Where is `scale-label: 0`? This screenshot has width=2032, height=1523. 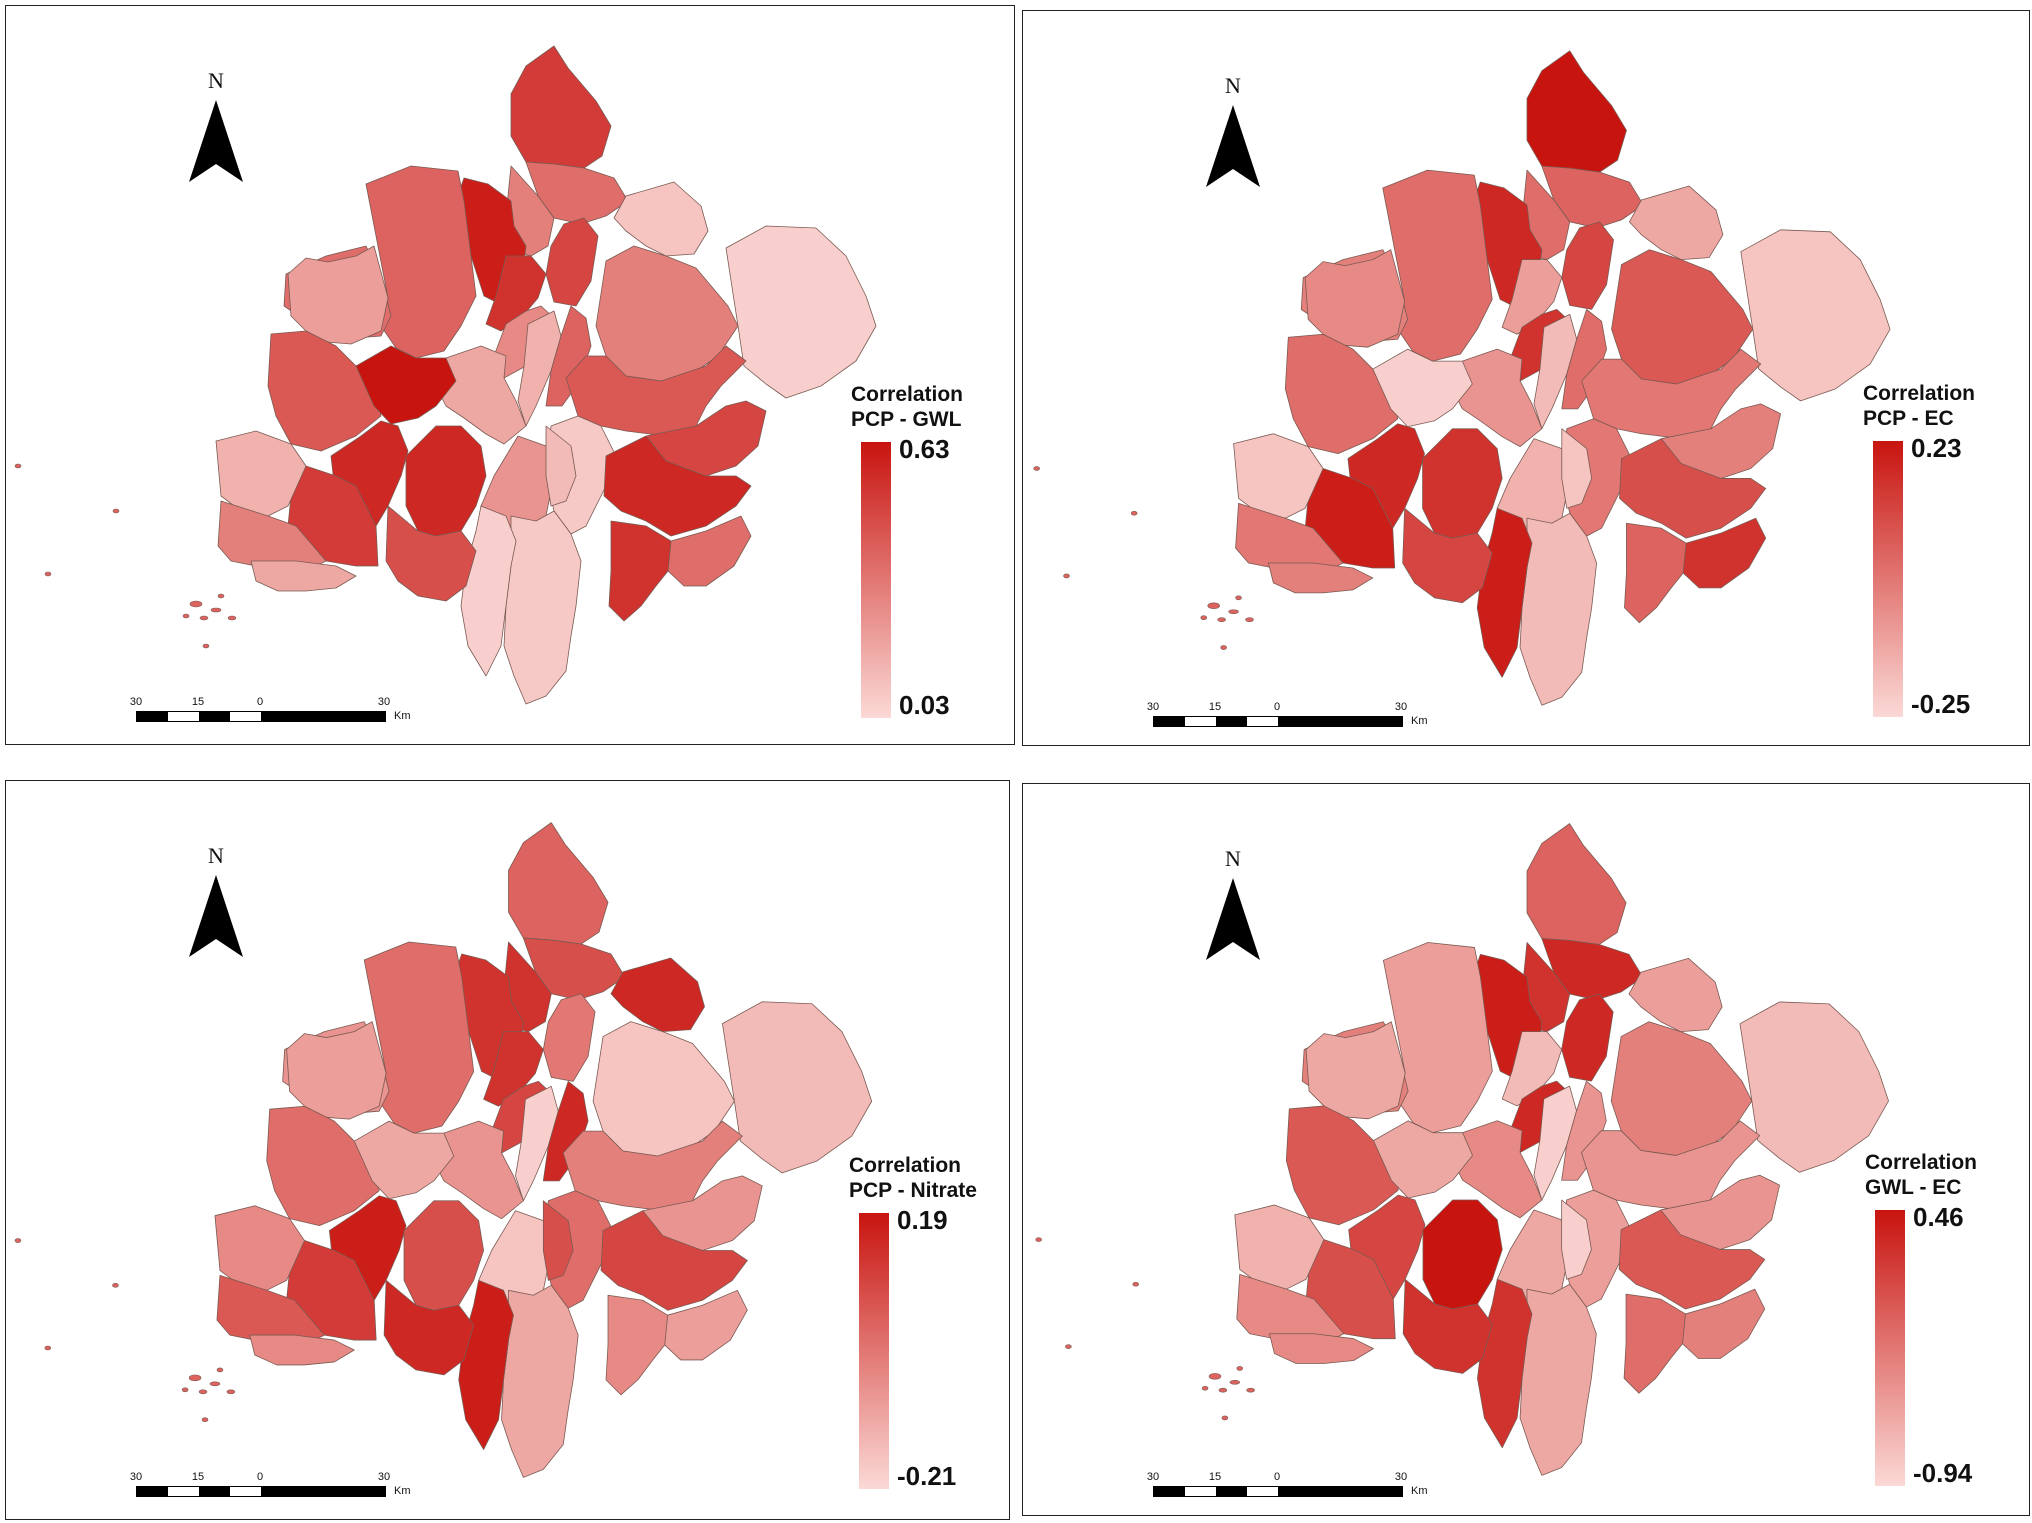 scale-label: 0 is located at coordinates (1277, 1477).